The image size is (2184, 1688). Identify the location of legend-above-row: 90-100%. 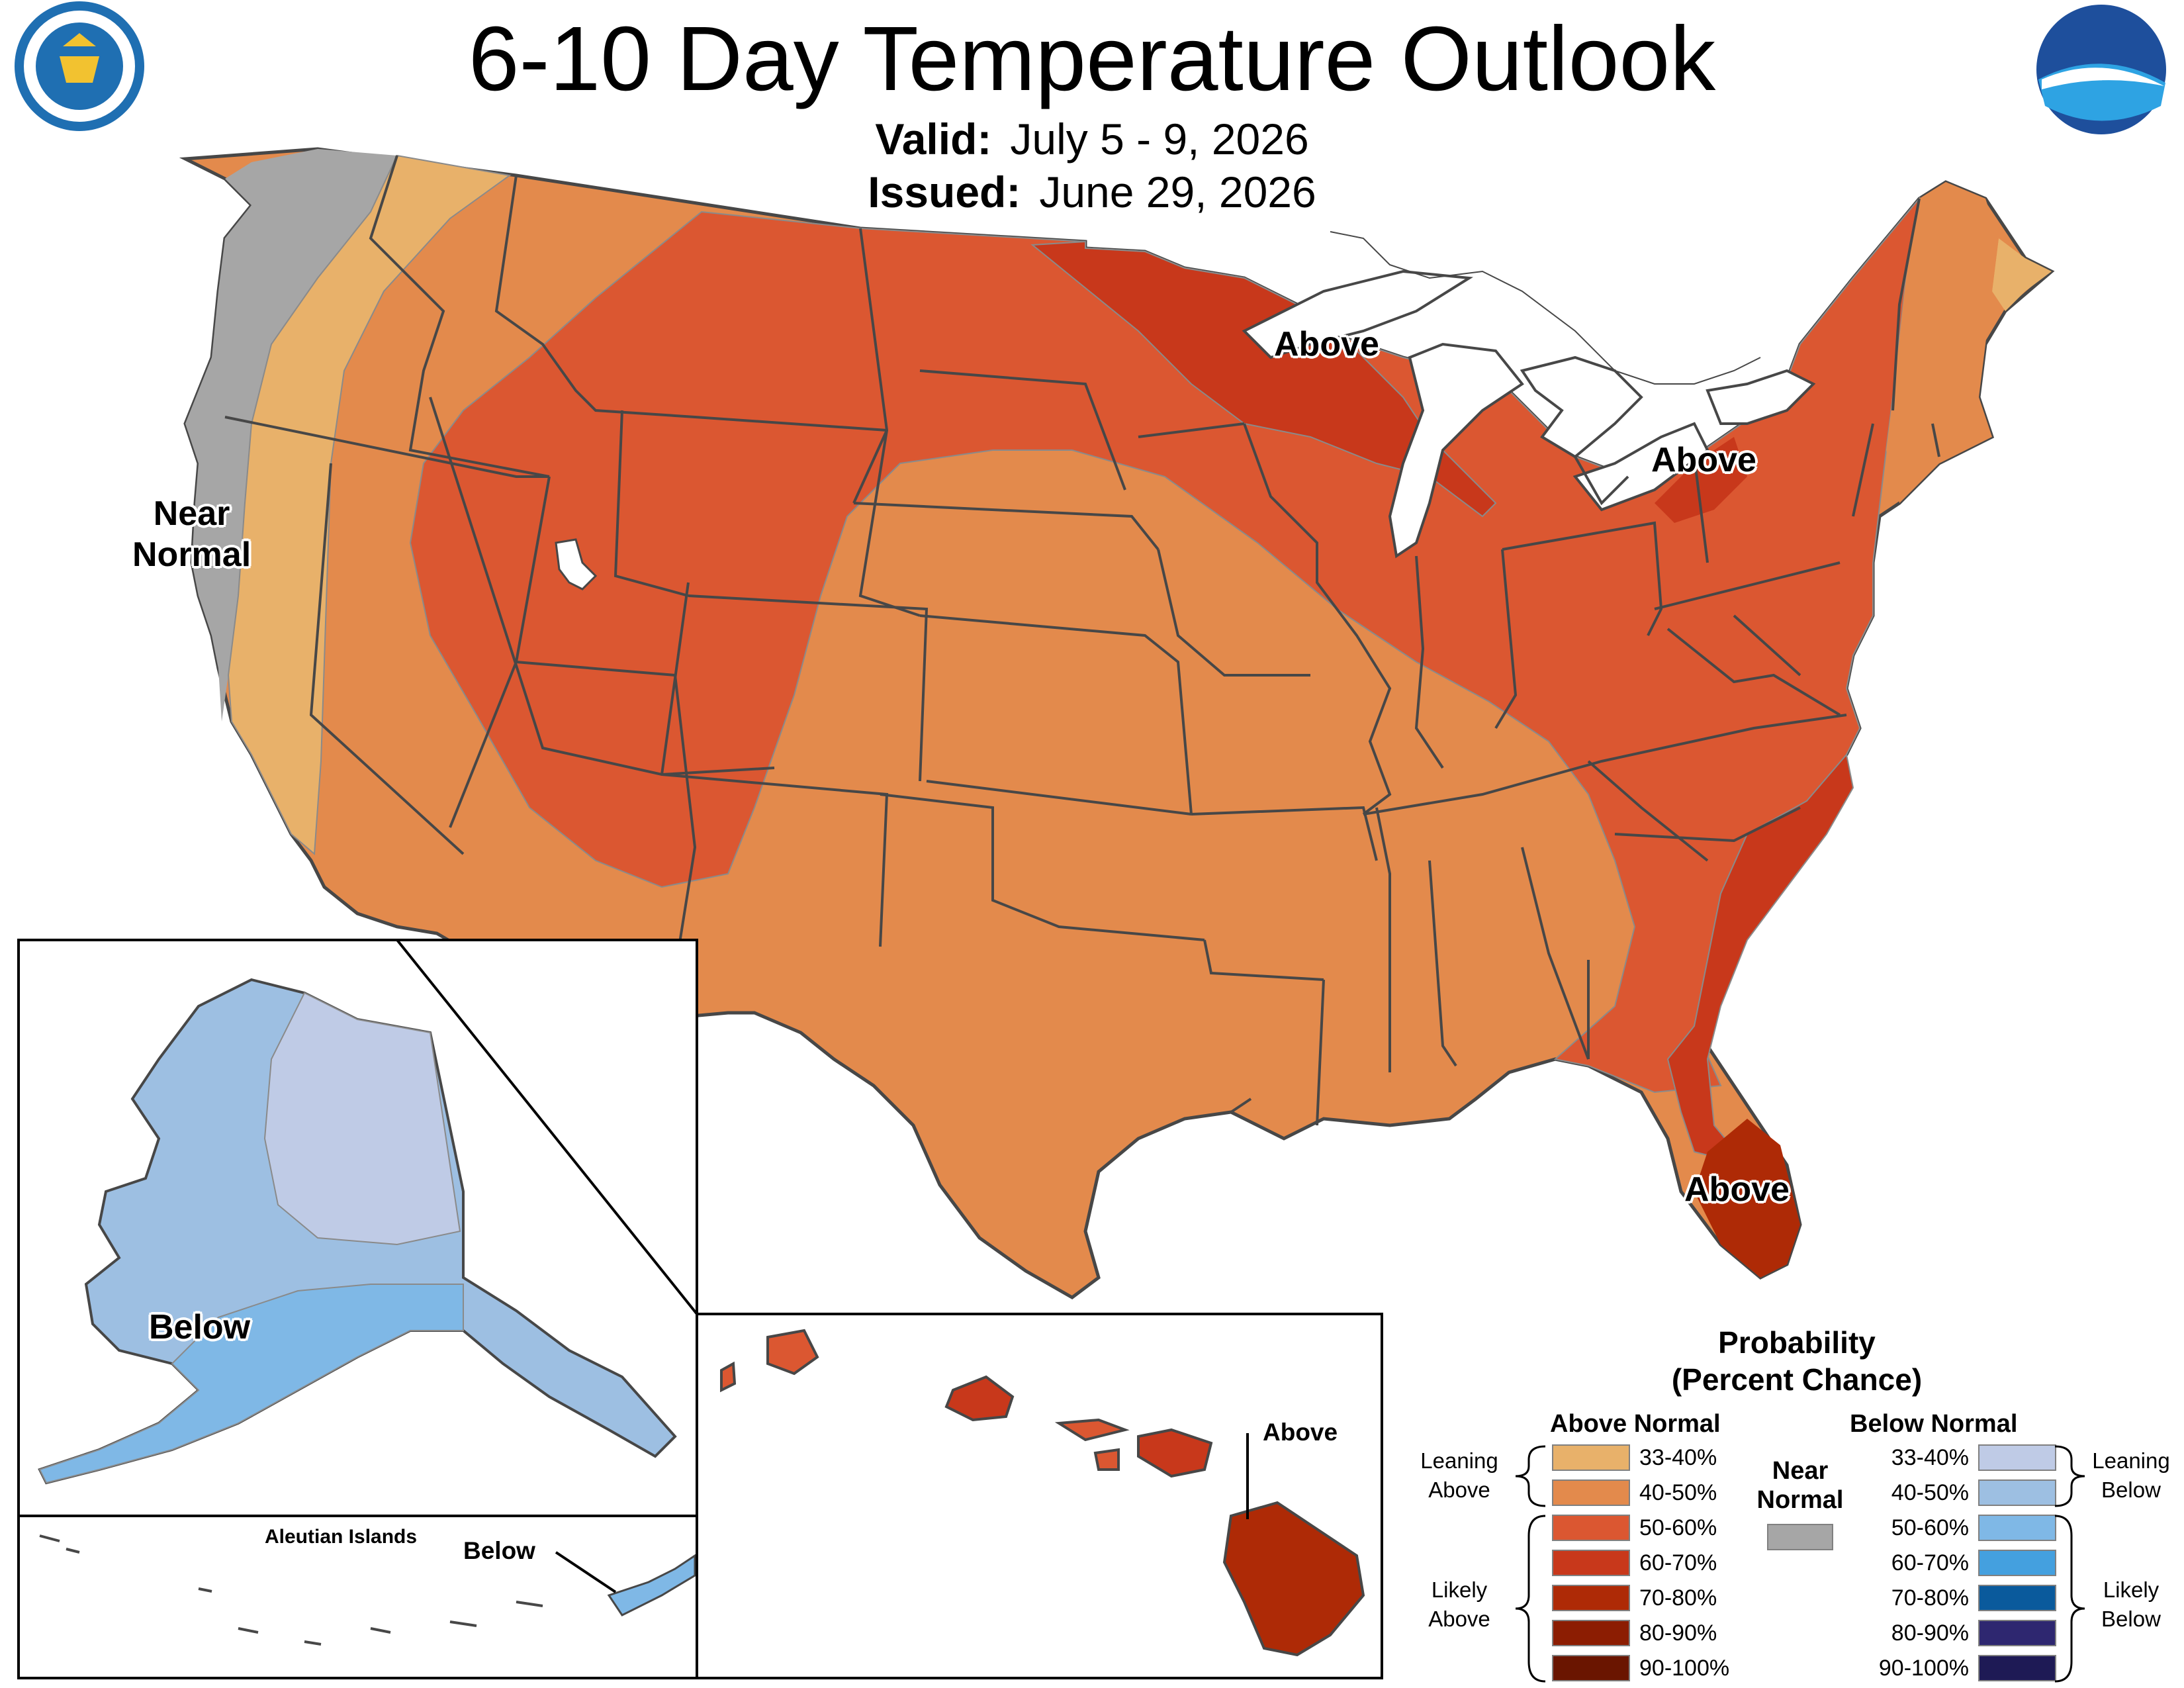
(1641, 1668).